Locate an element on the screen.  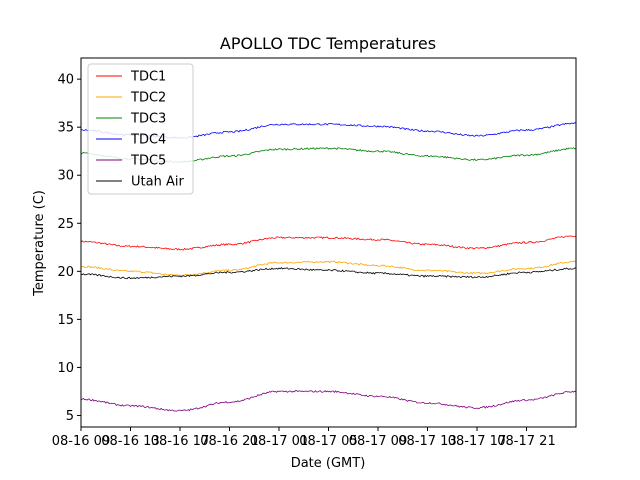
x-tick-label: 08-16 17 is located at coordinates (180, 441).